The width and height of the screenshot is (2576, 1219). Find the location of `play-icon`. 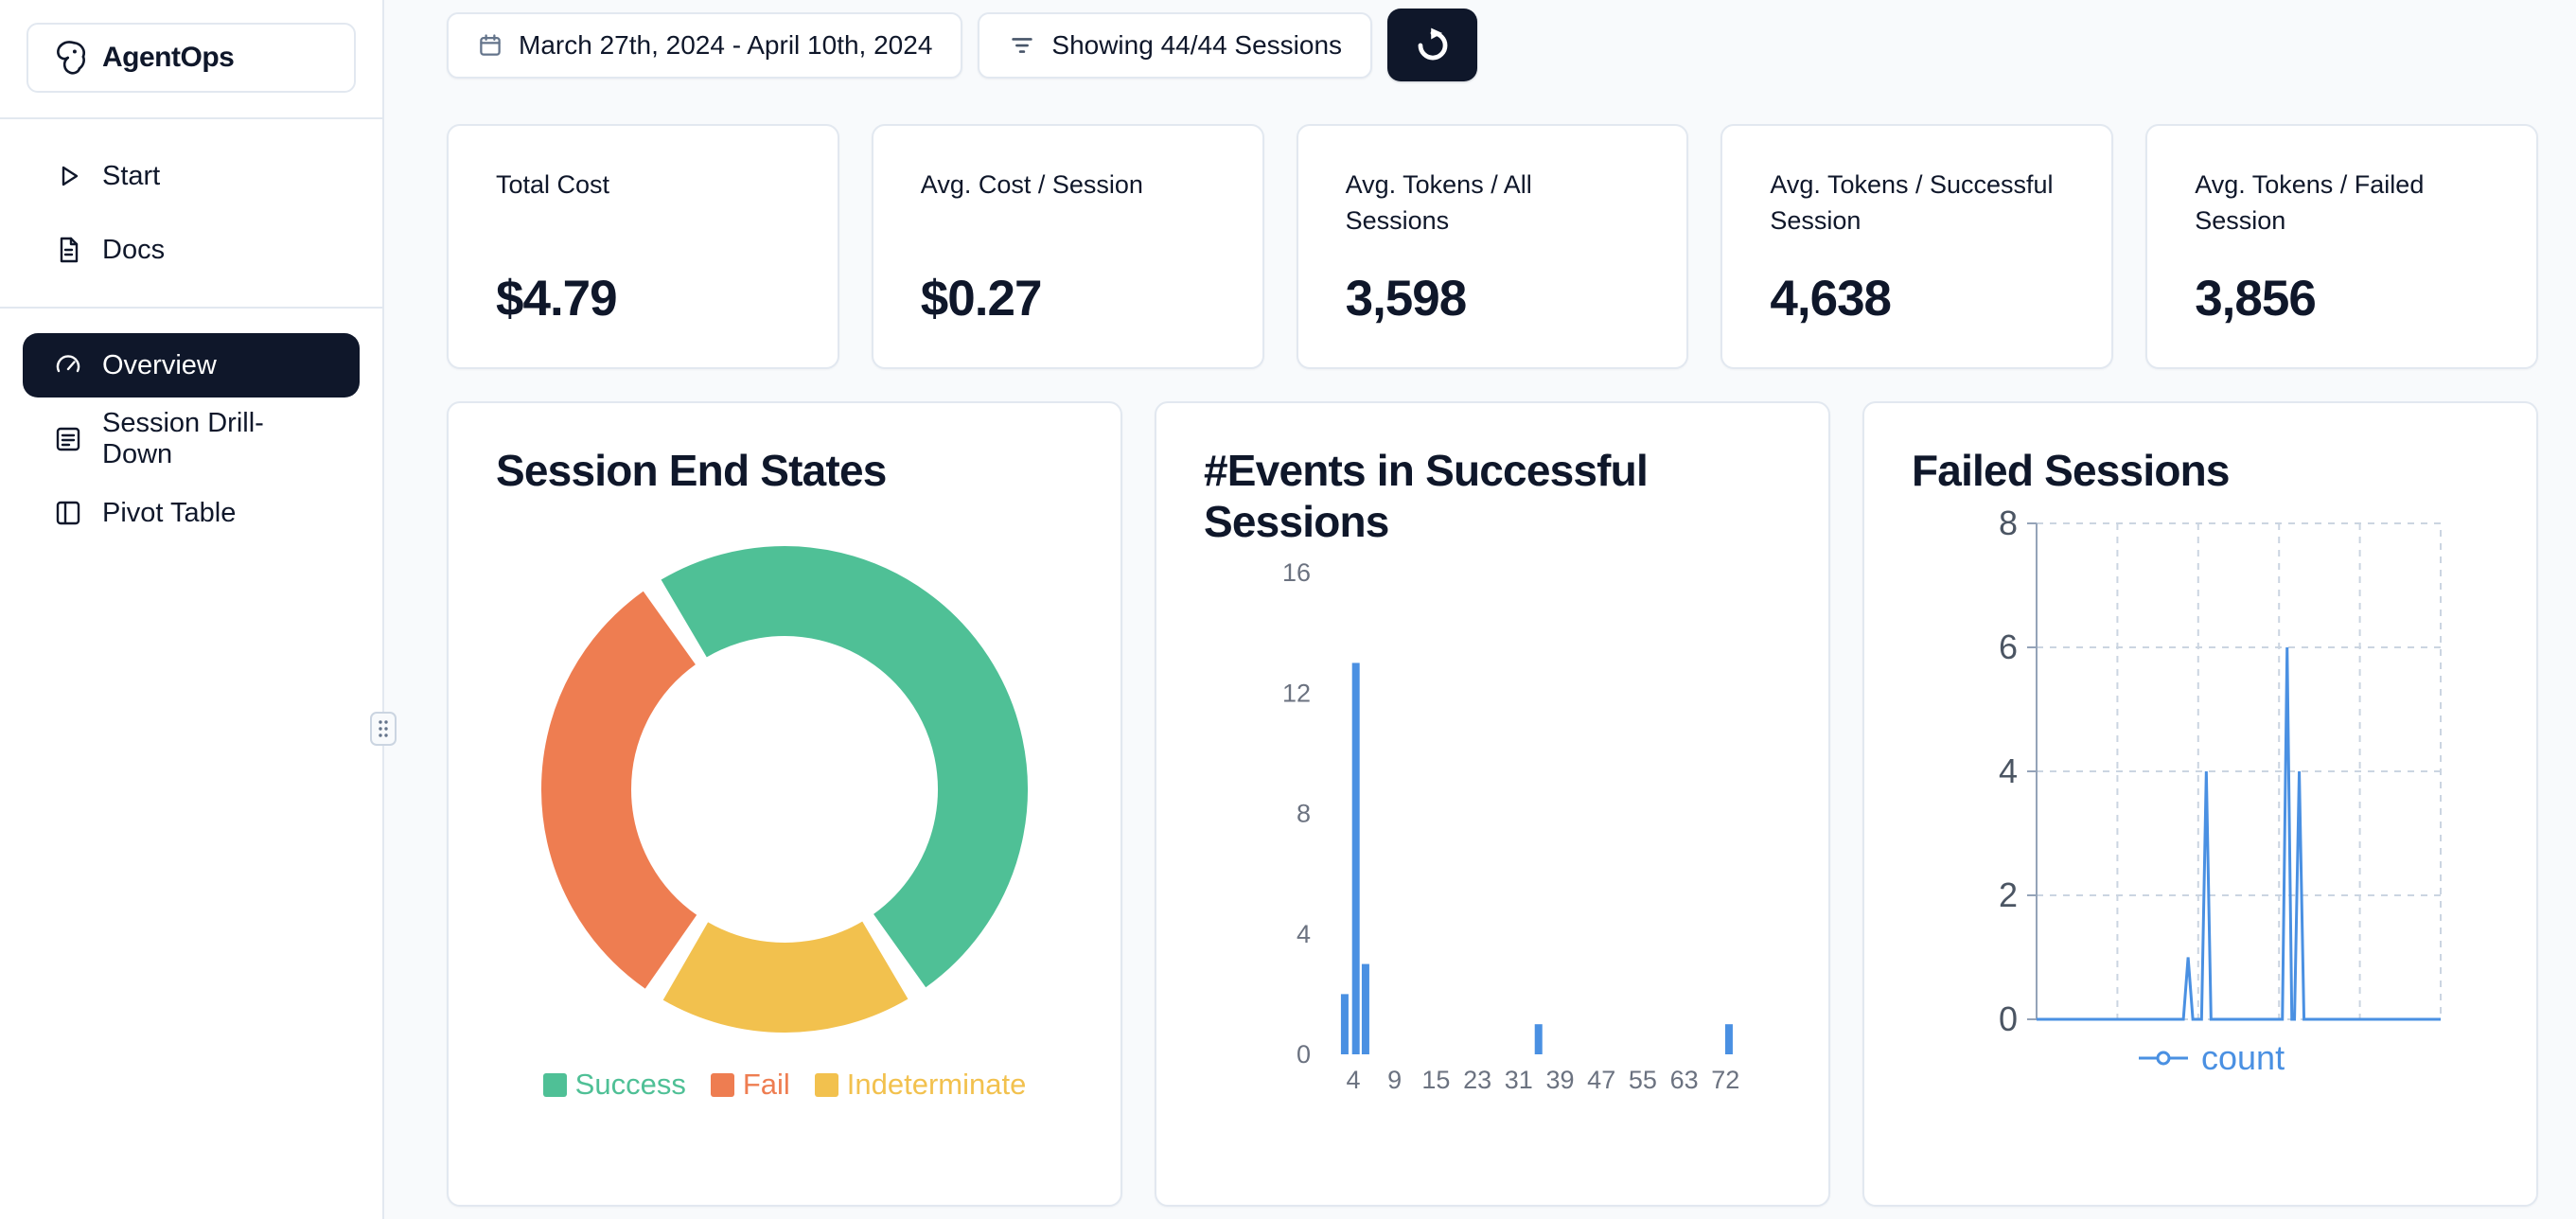

play-icon is located at coordinates (70, 176).